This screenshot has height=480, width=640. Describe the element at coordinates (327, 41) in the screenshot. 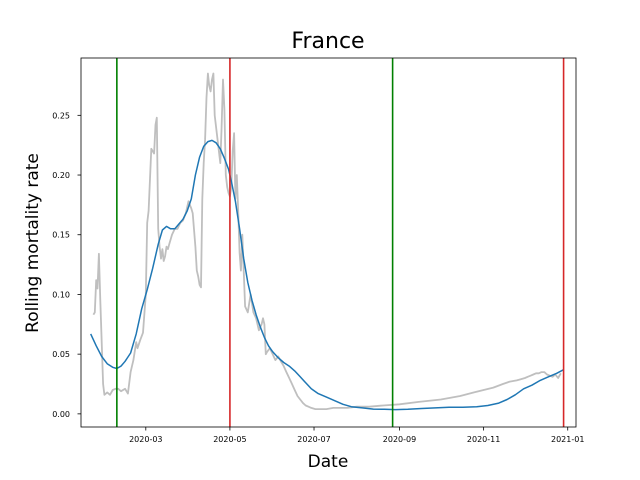

I see `chart-title: France` at that location.